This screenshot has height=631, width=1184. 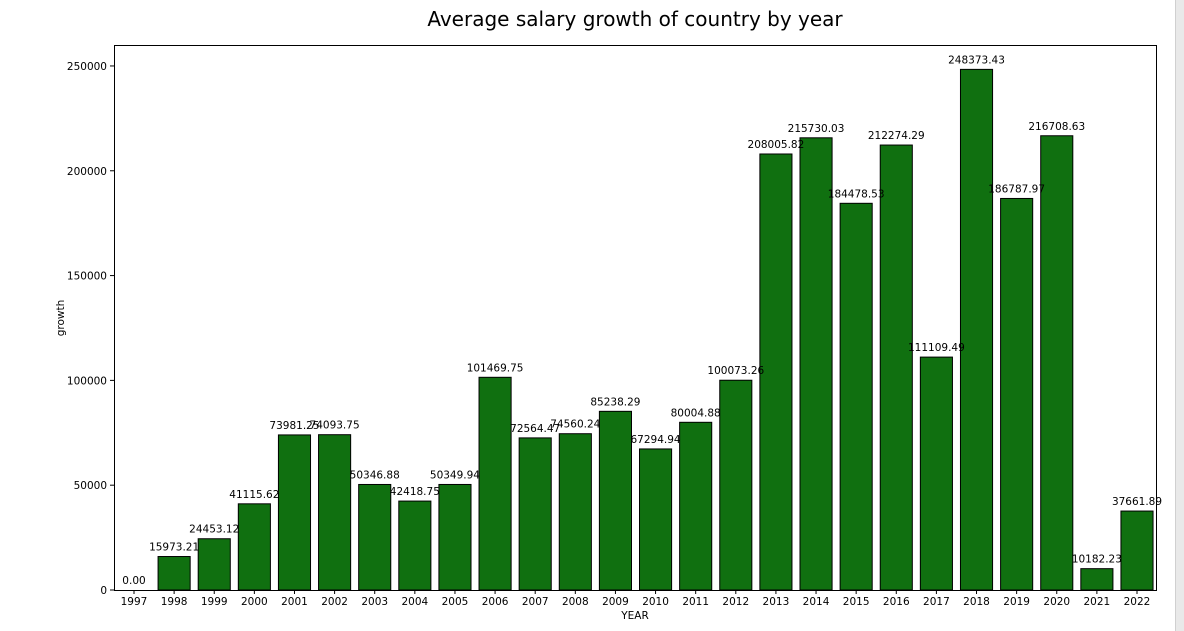 What do you see at coordinates (495, 368) in the screenshot?
I see `data-label-2006: 101469.75` at bounding box center [495, 368].